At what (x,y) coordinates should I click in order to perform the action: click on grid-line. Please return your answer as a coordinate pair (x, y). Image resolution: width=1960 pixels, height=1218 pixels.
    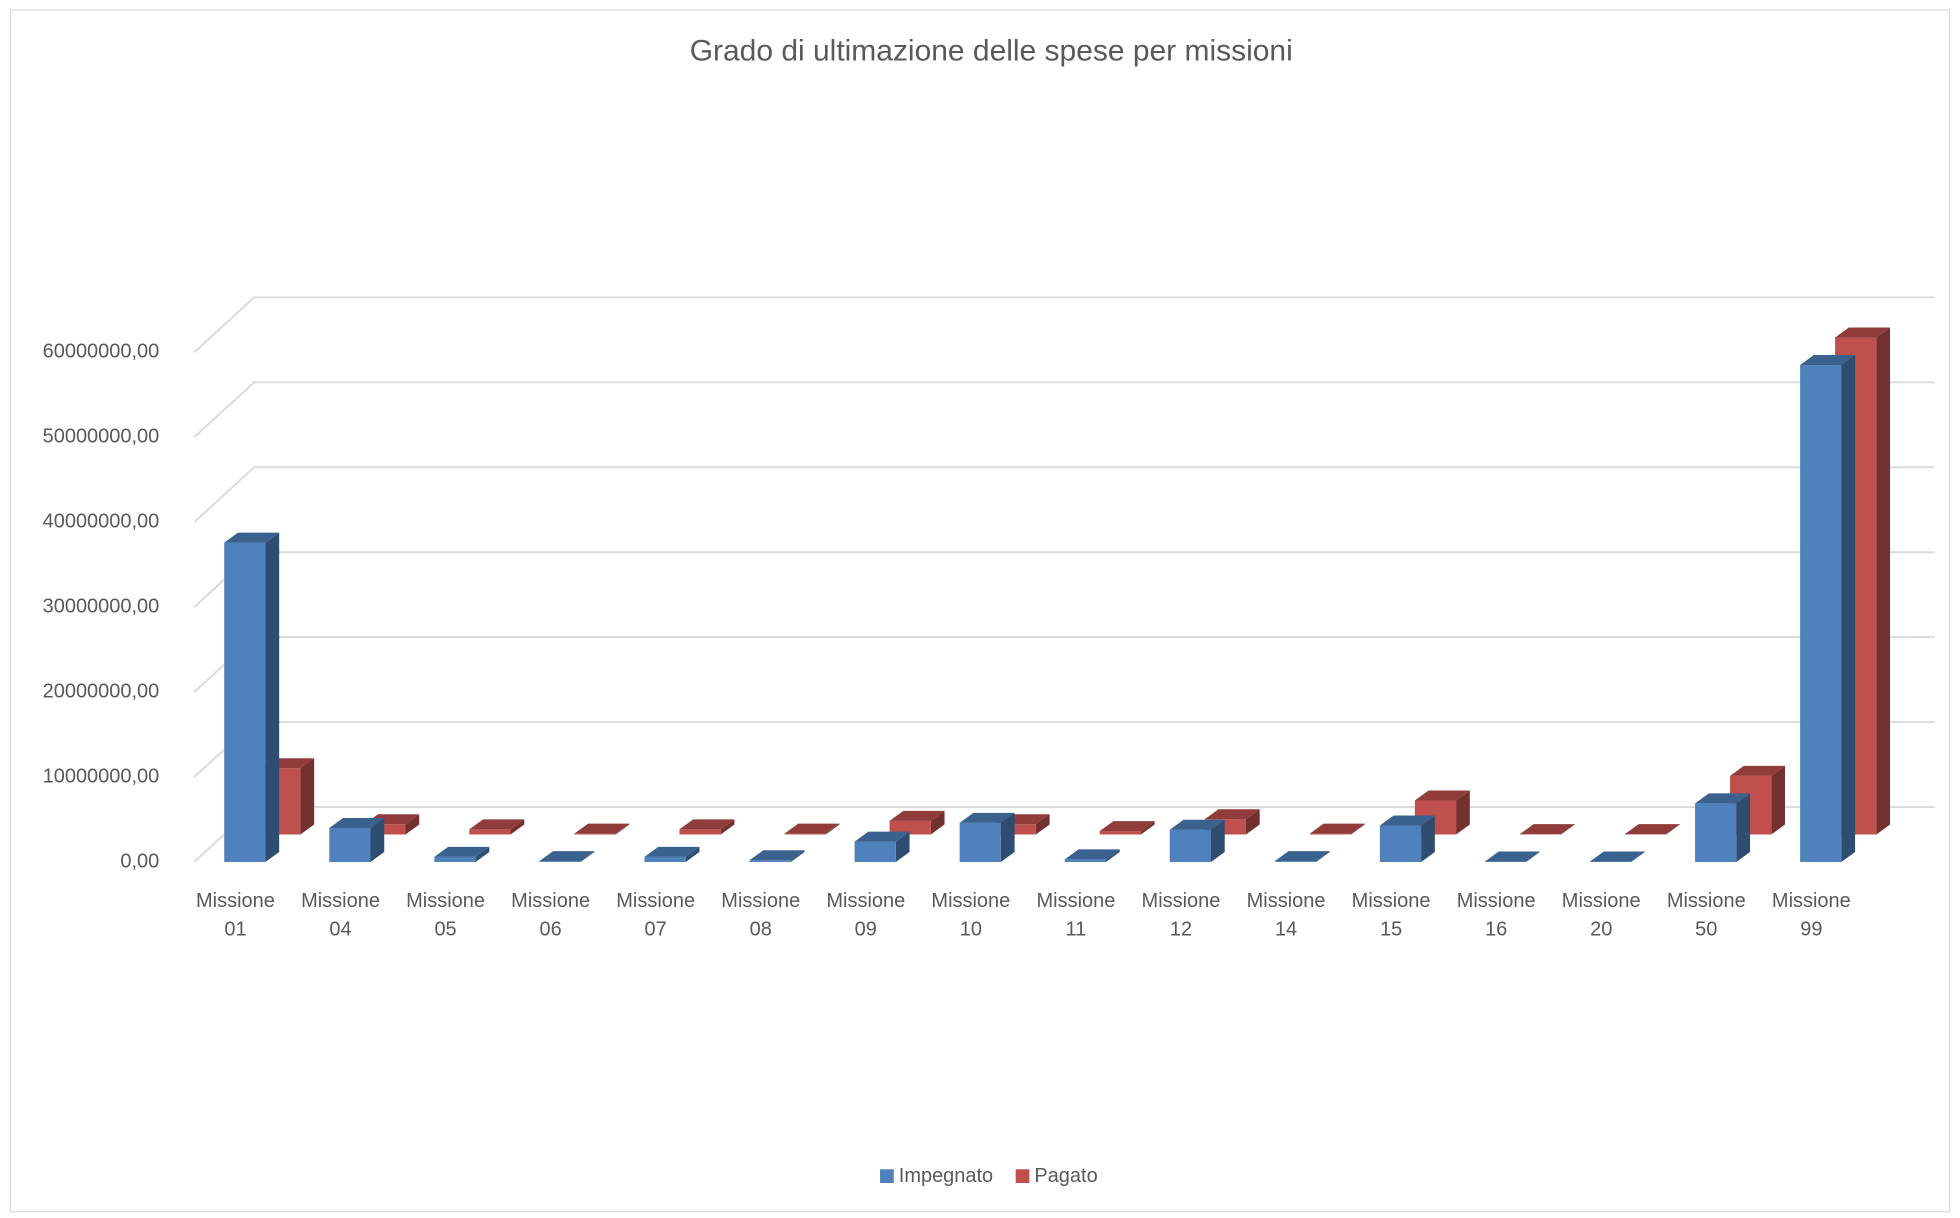
    Looking at the image, I should click on (1064, 494).